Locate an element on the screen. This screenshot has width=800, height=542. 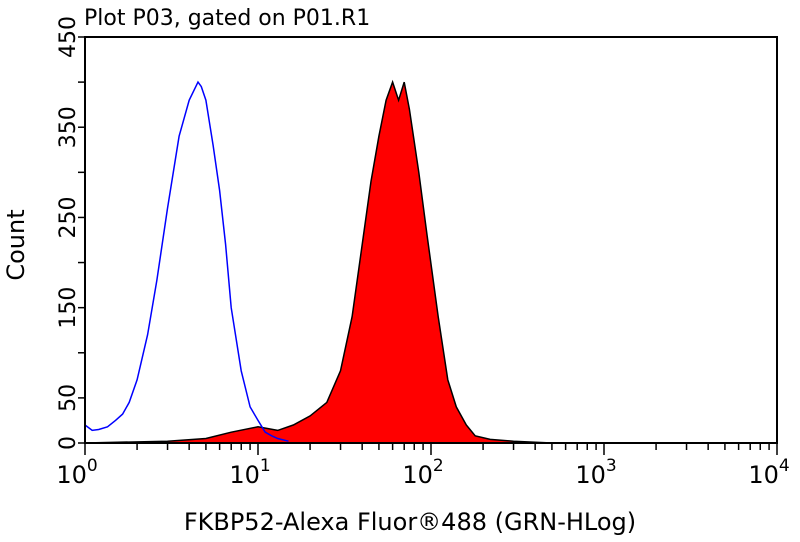
y-tick-label: 150 is located at coordinates (68, 308).